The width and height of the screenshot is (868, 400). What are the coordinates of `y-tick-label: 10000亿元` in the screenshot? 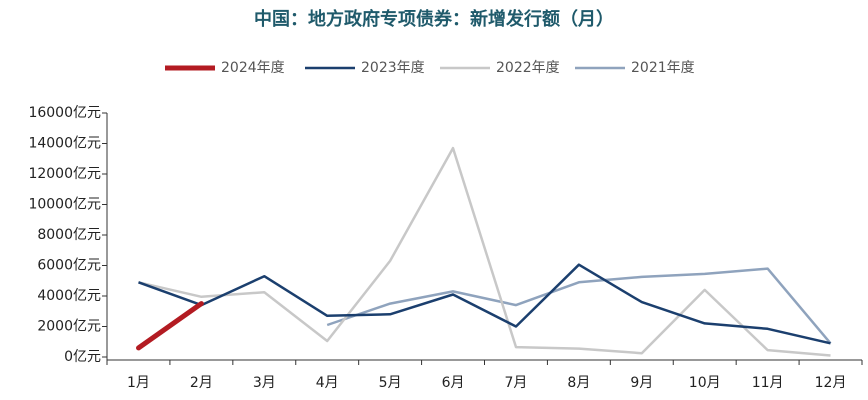 It's located at (64, 205).